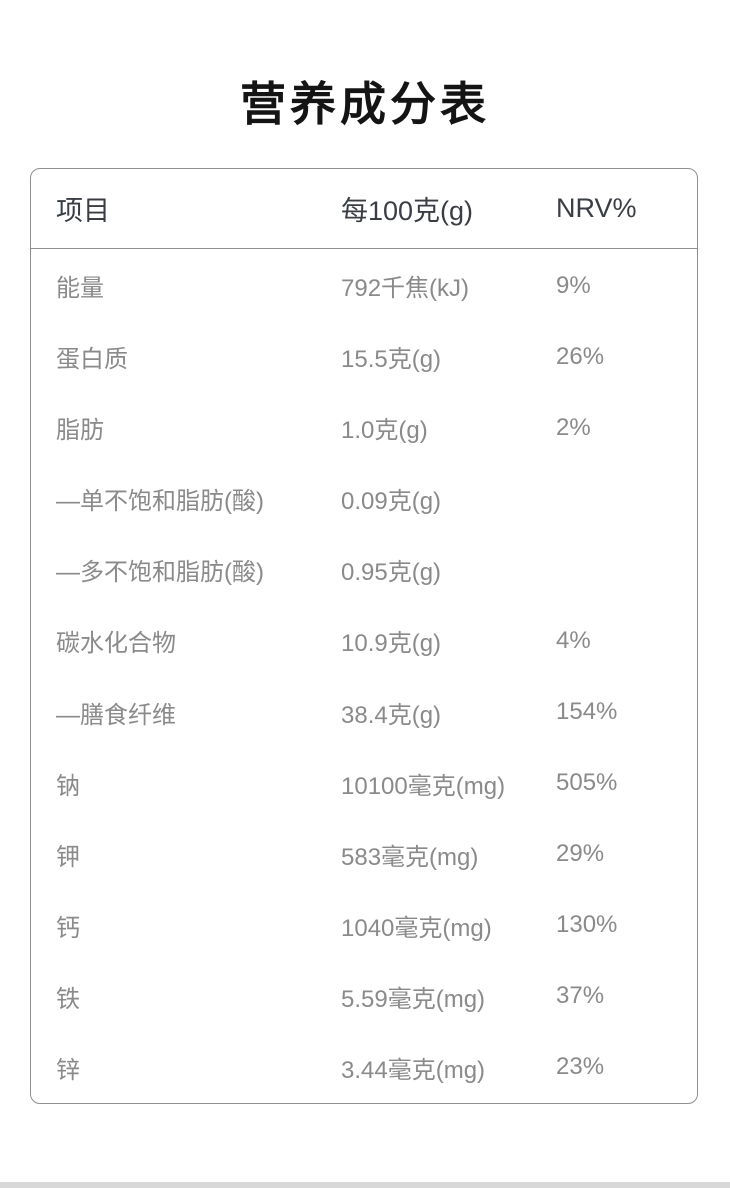 This screenshot has width=730, height=1188. I want to click on table-row: 铁 5.59毫克(mg) 37%, so click(364, 996).